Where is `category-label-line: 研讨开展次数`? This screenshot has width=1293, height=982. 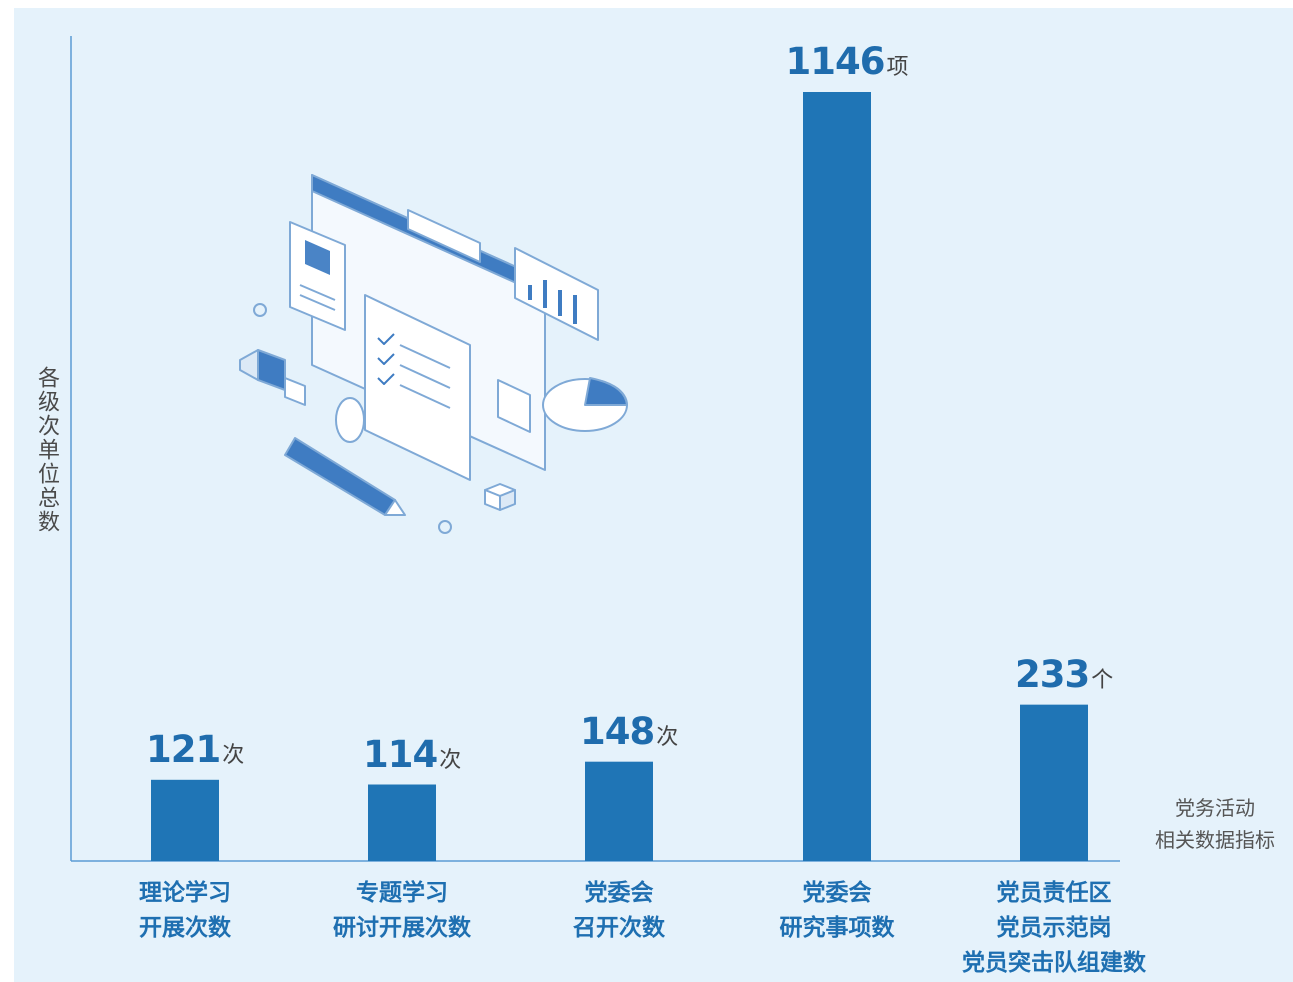
category-label-line: 研讨开展次数 is located at coordinates (402, 928).